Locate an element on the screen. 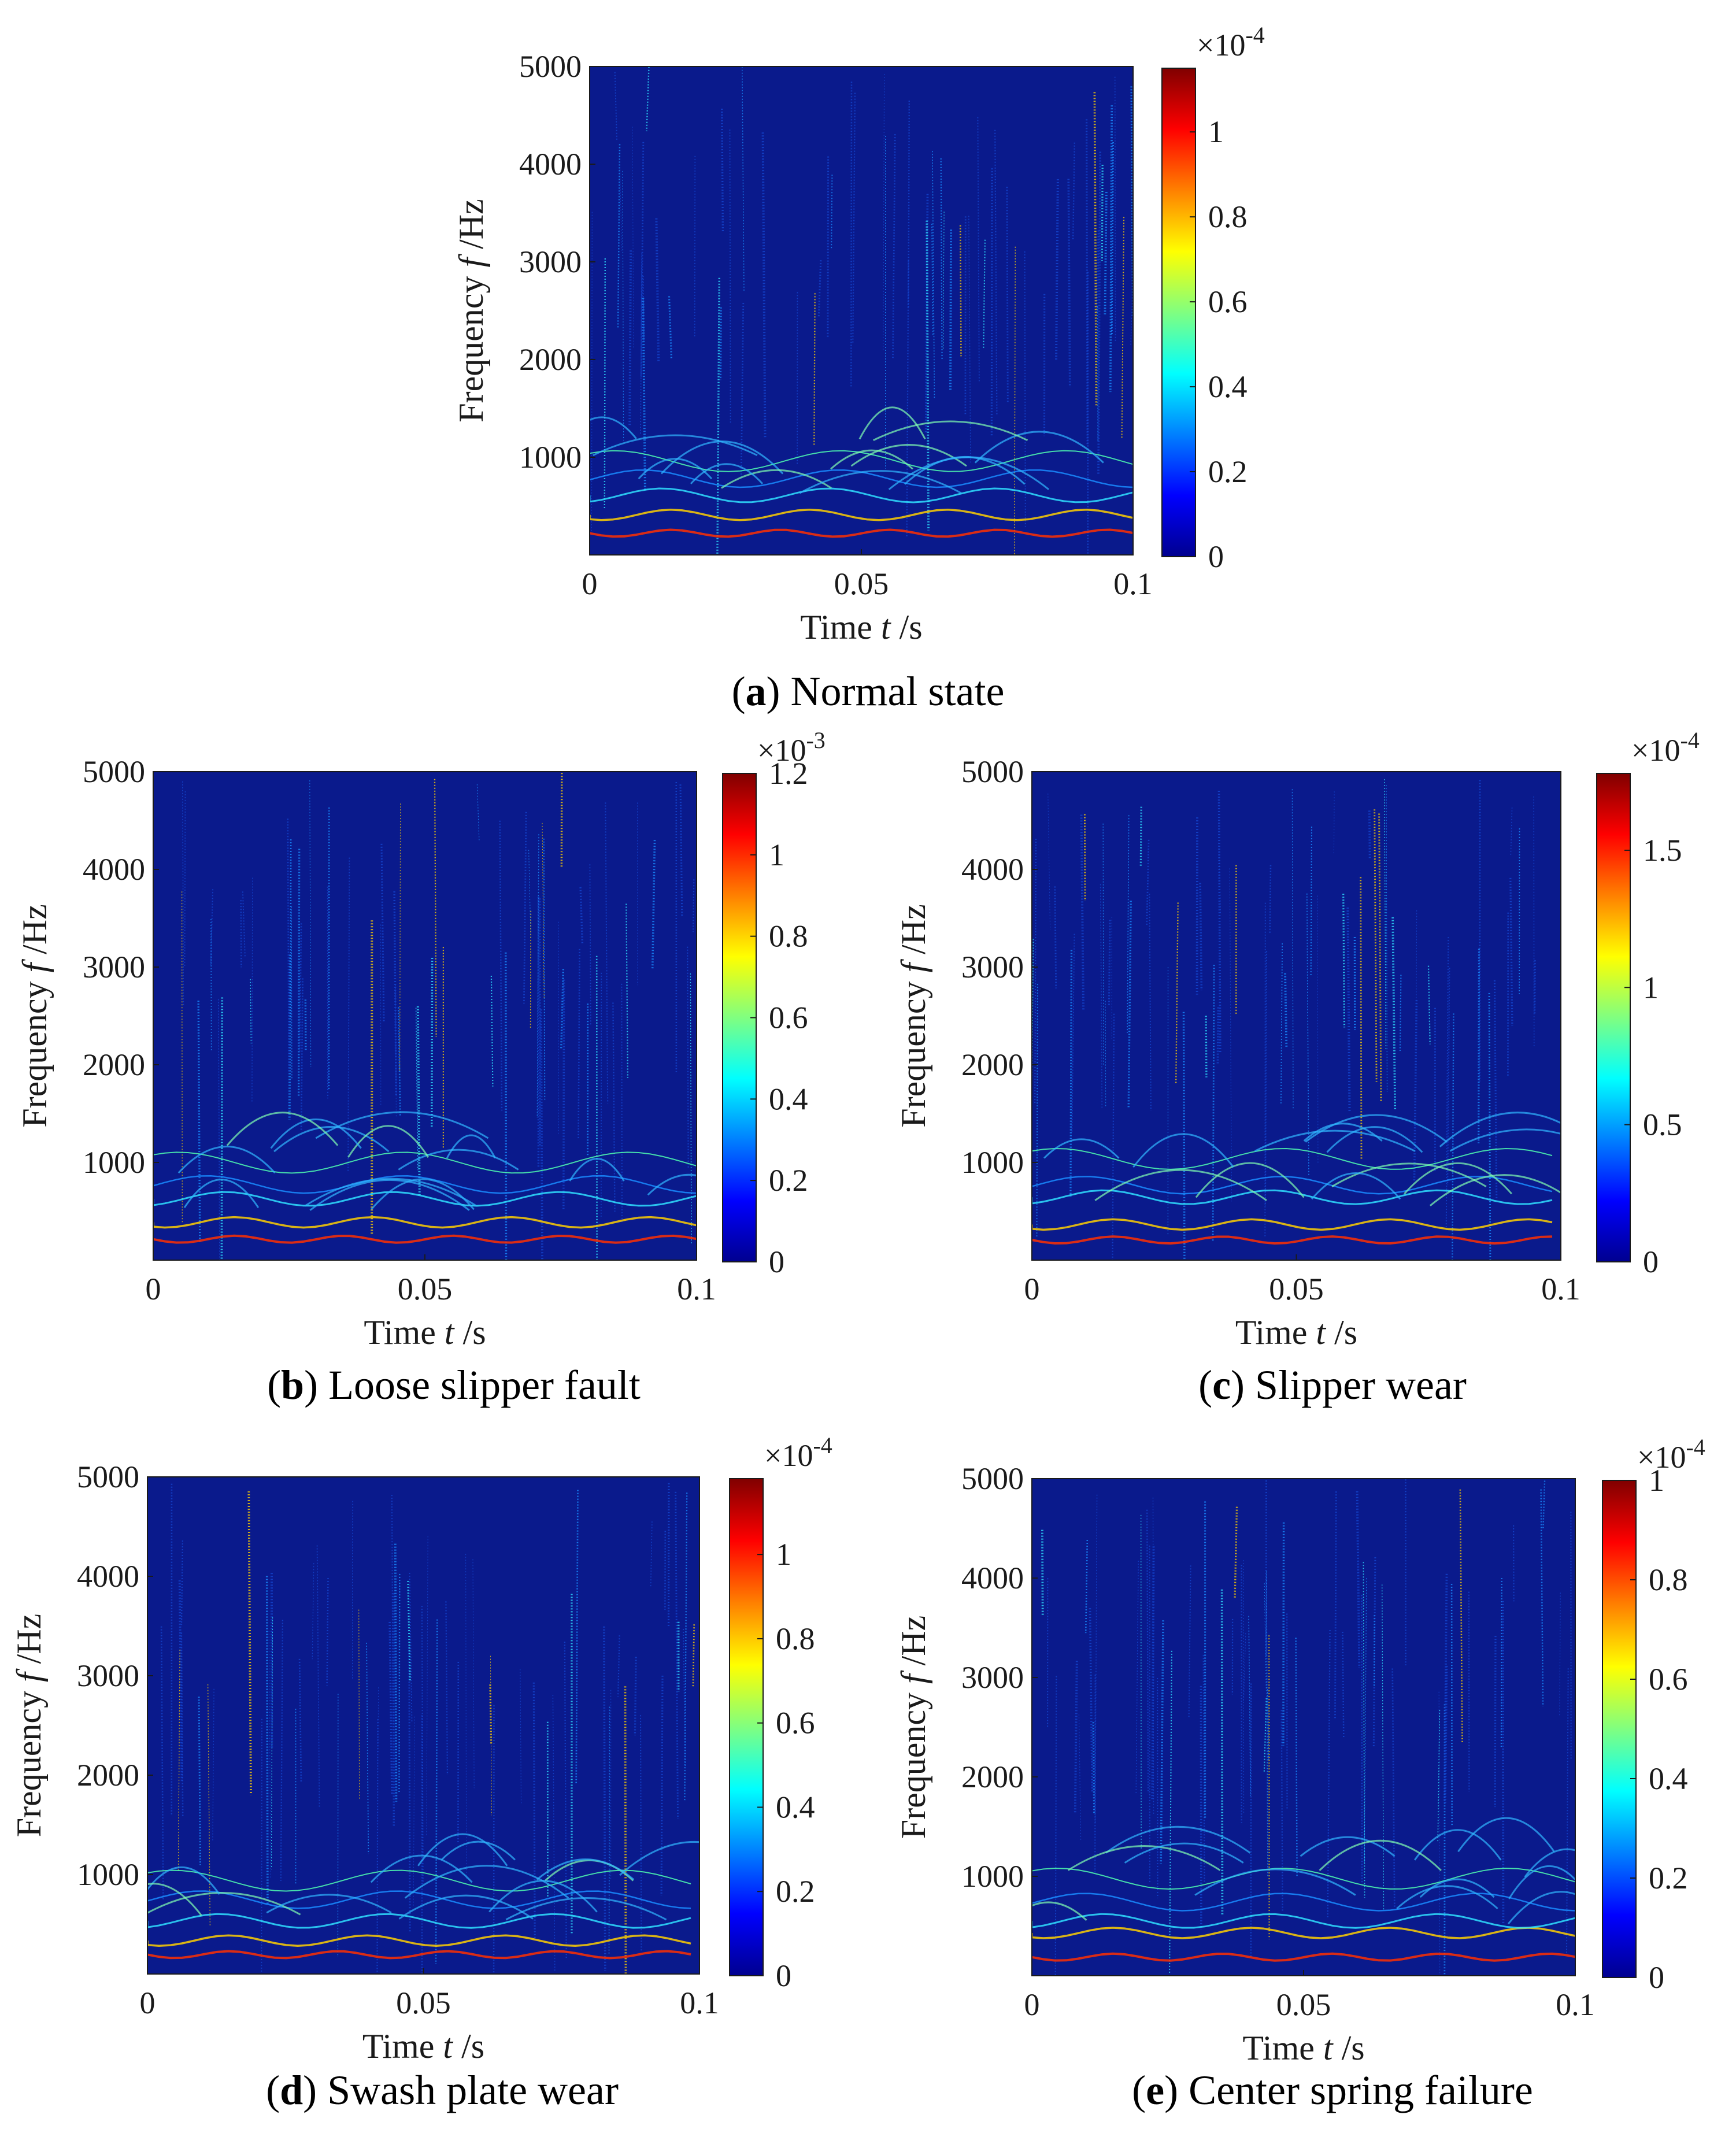  caption-letter-a: a is located at coordinates (756, 691).